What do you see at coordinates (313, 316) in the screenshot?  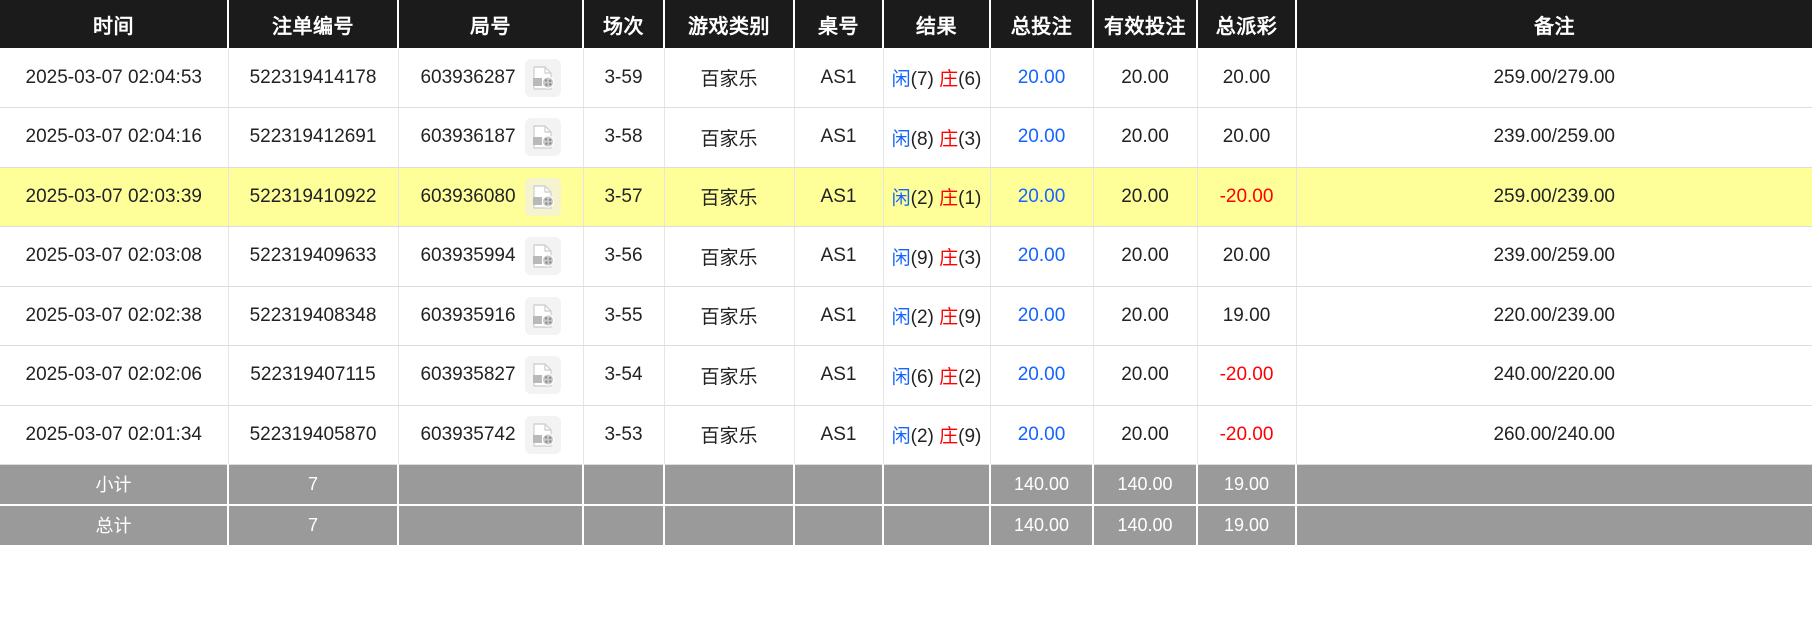 I see `cell-bet-id: 522319408348` at bounding box center [313, 316].